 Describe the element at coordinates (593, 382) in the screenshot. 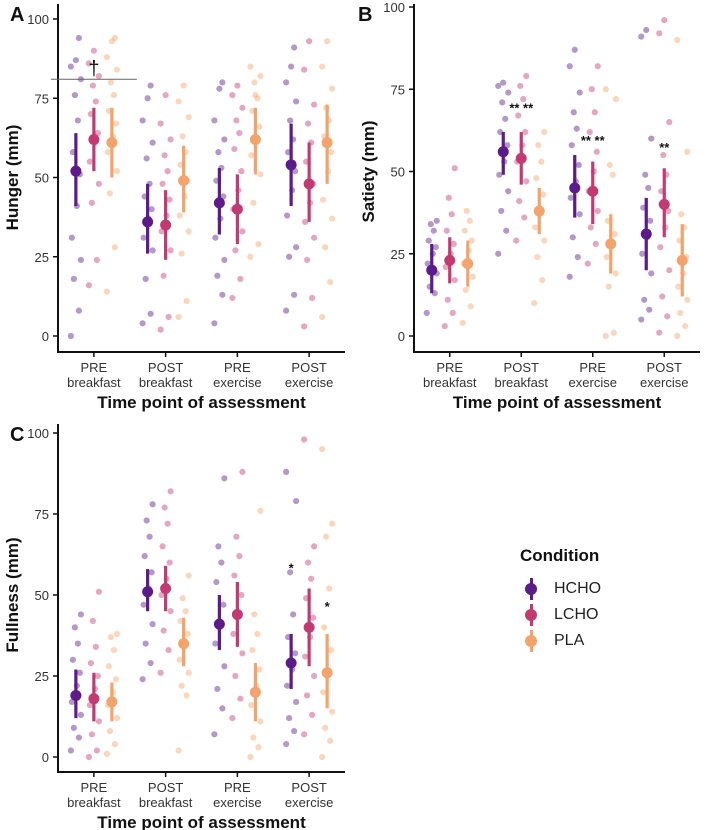

I see `panel-b-x-tick-label: exercise` at that location.